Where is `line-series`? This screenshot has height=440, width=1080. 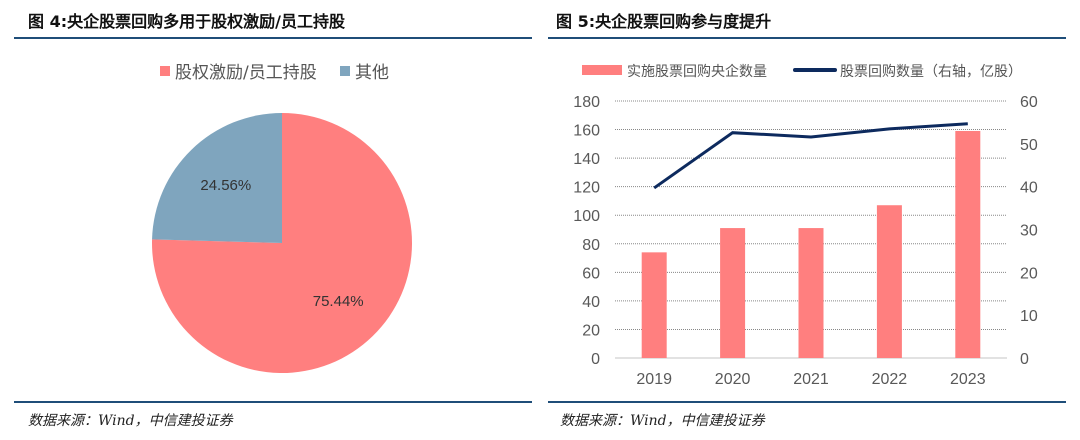 line-series is located at coordinates (810, 156).